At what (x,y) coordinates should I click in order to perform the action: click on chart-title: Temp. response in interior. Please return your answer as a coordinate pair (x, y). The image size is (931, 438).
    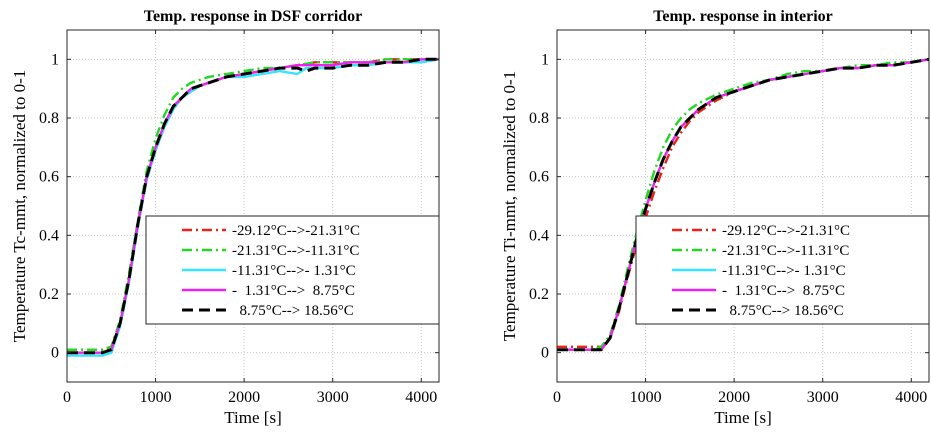
    Looking at the image, I should click on (743, 16).